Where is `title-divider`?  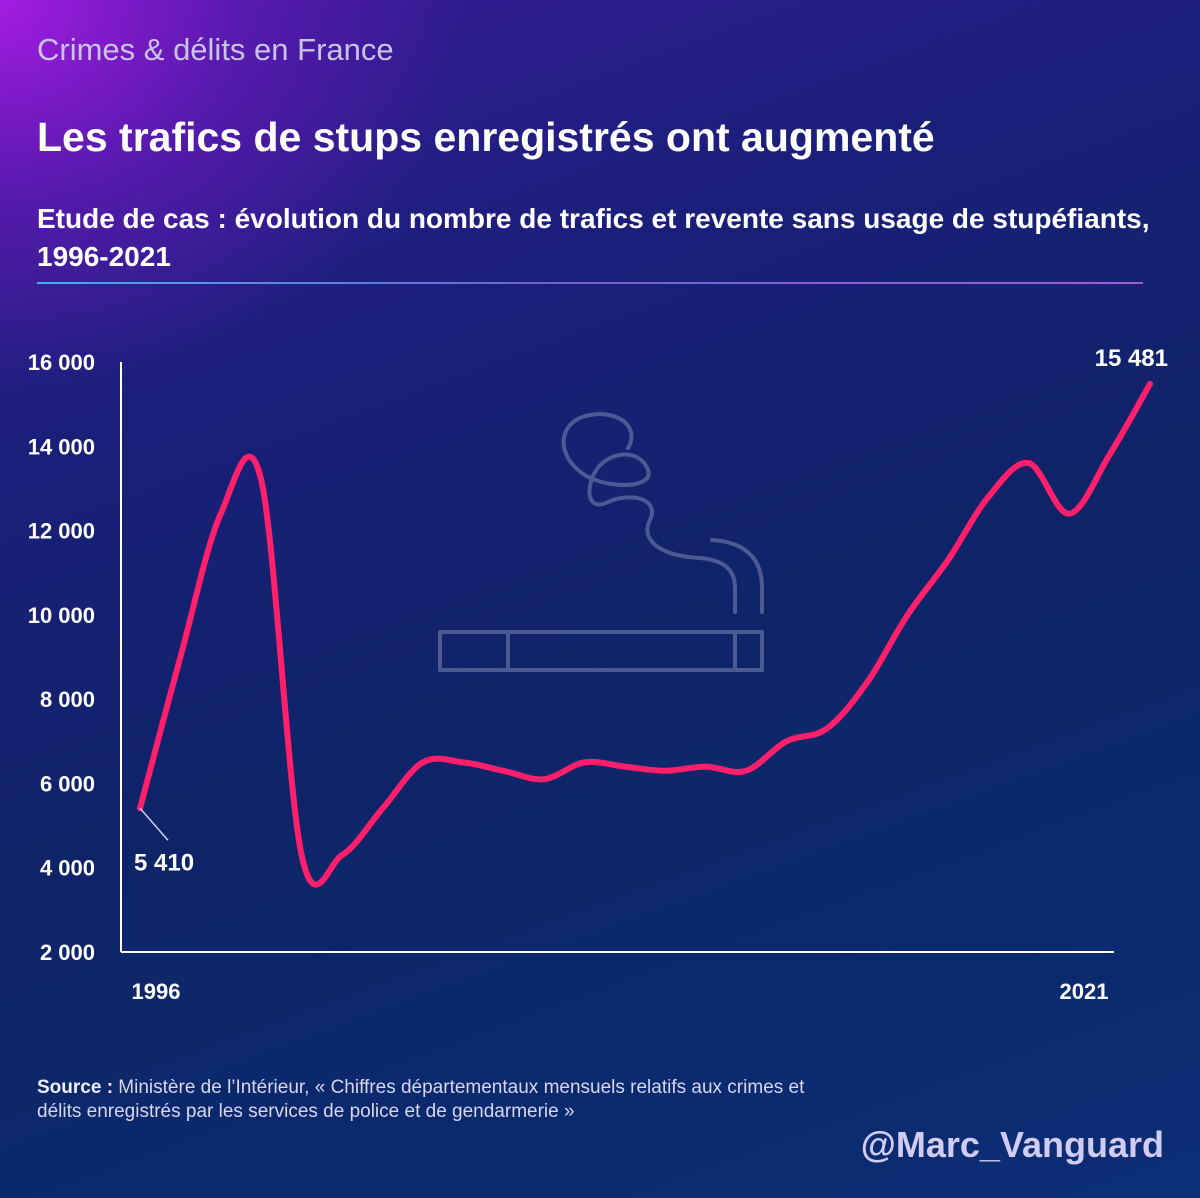
title-divider is located at coordinates (590, 283).